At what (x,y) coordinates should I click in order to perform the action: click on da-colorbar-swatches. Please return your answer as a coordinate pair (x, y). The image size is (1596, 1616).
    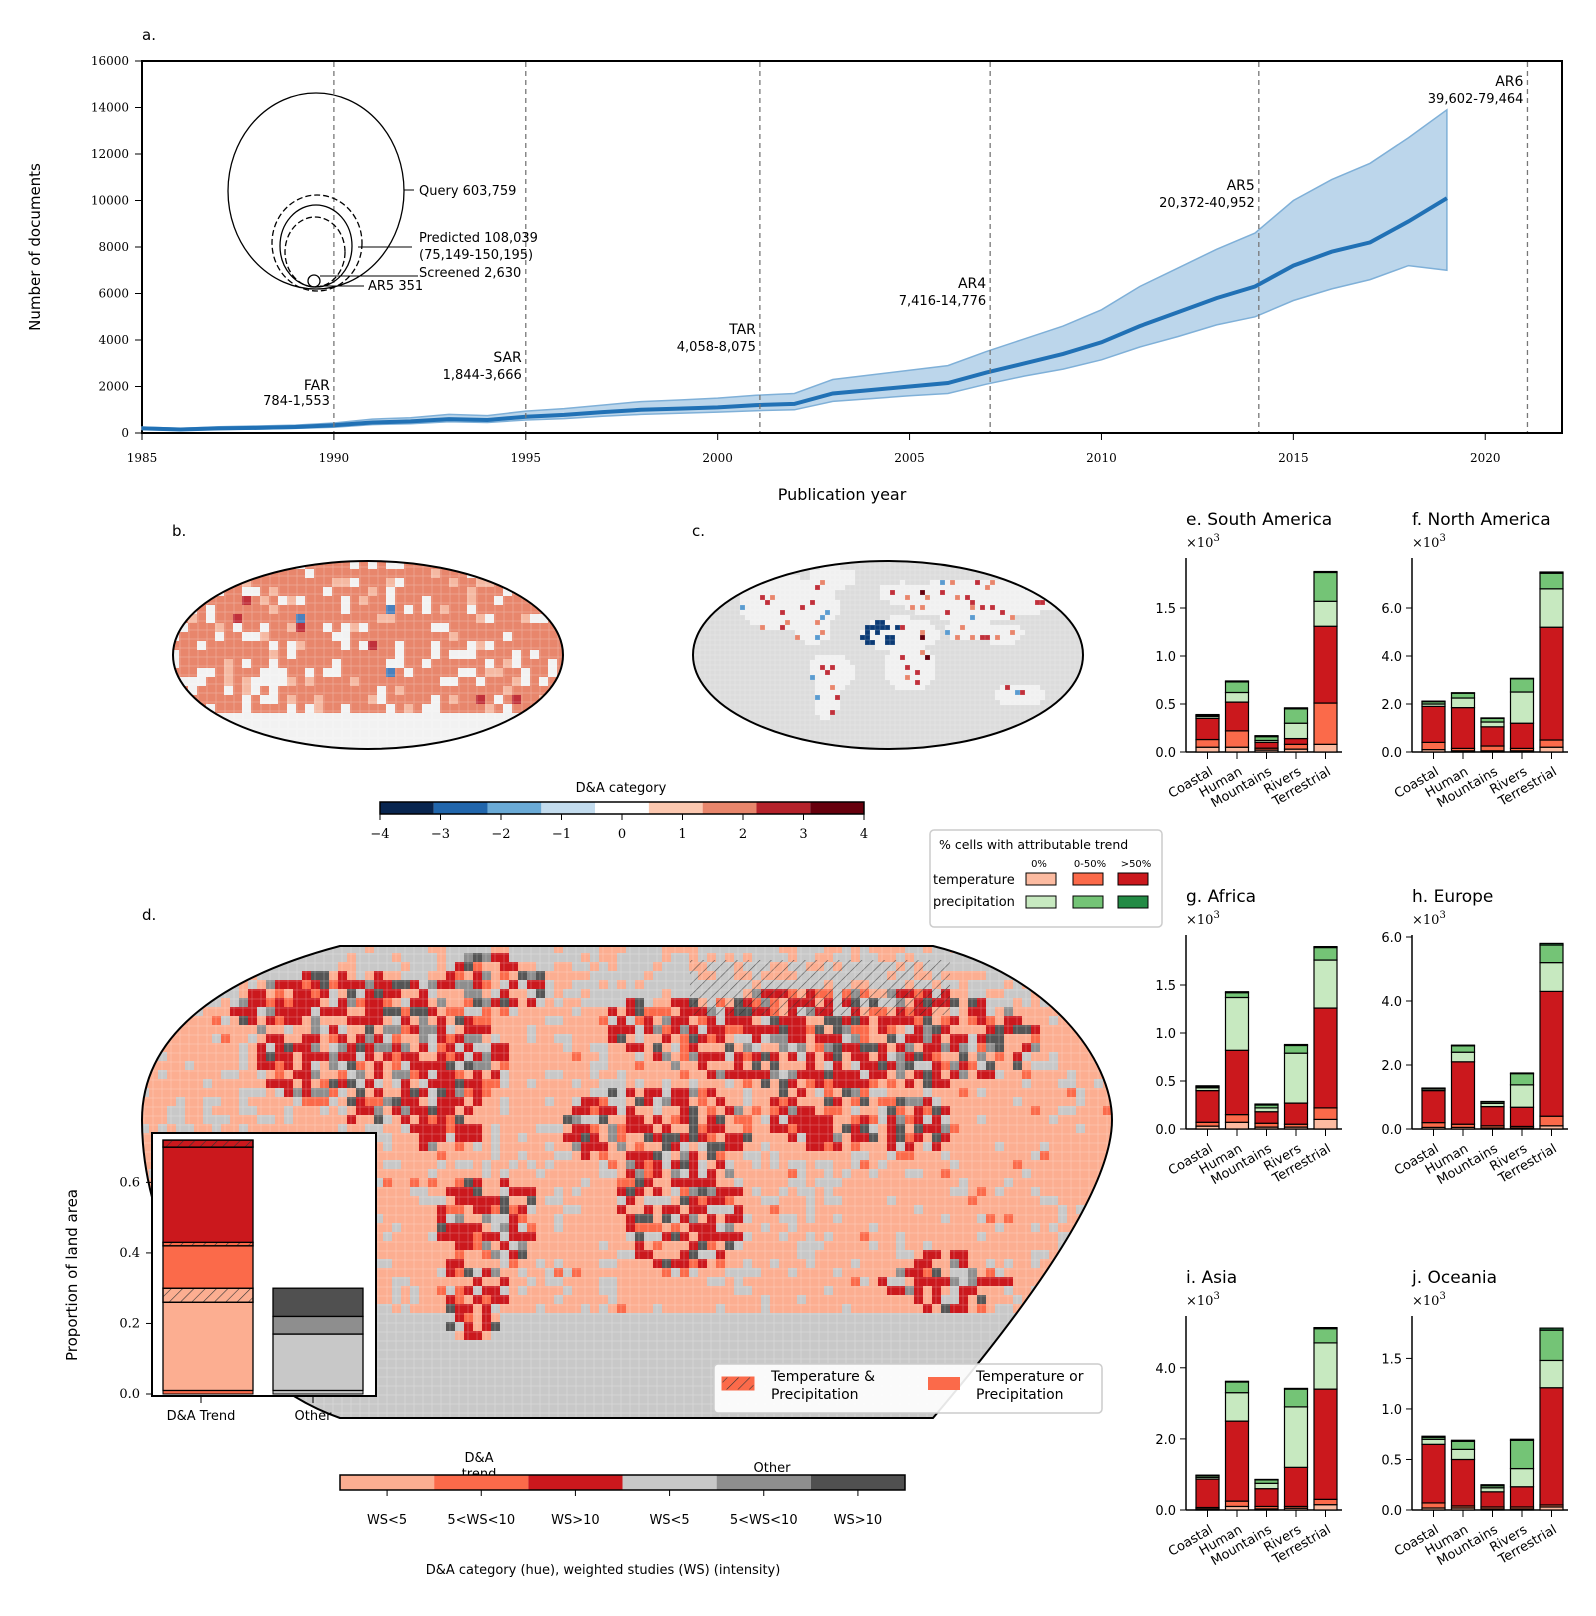
    Looking at the image, I should click on (622, 808).